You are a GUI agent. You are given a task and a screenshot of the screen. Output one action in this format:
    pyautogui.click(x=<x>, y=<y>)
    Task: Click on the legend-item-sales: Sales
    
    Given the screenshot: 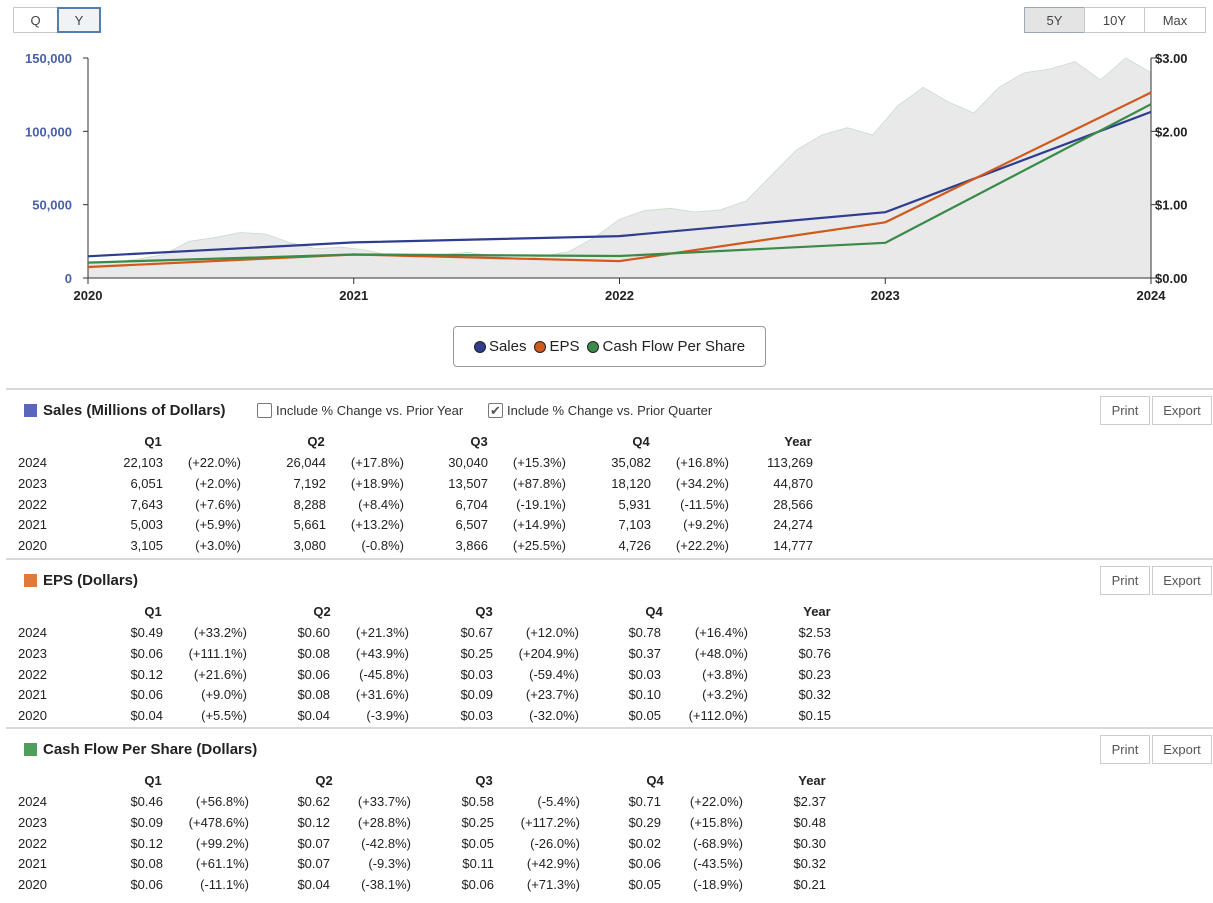 What is the action you would take?
    pyautogui.click(x=500, y=346)
    